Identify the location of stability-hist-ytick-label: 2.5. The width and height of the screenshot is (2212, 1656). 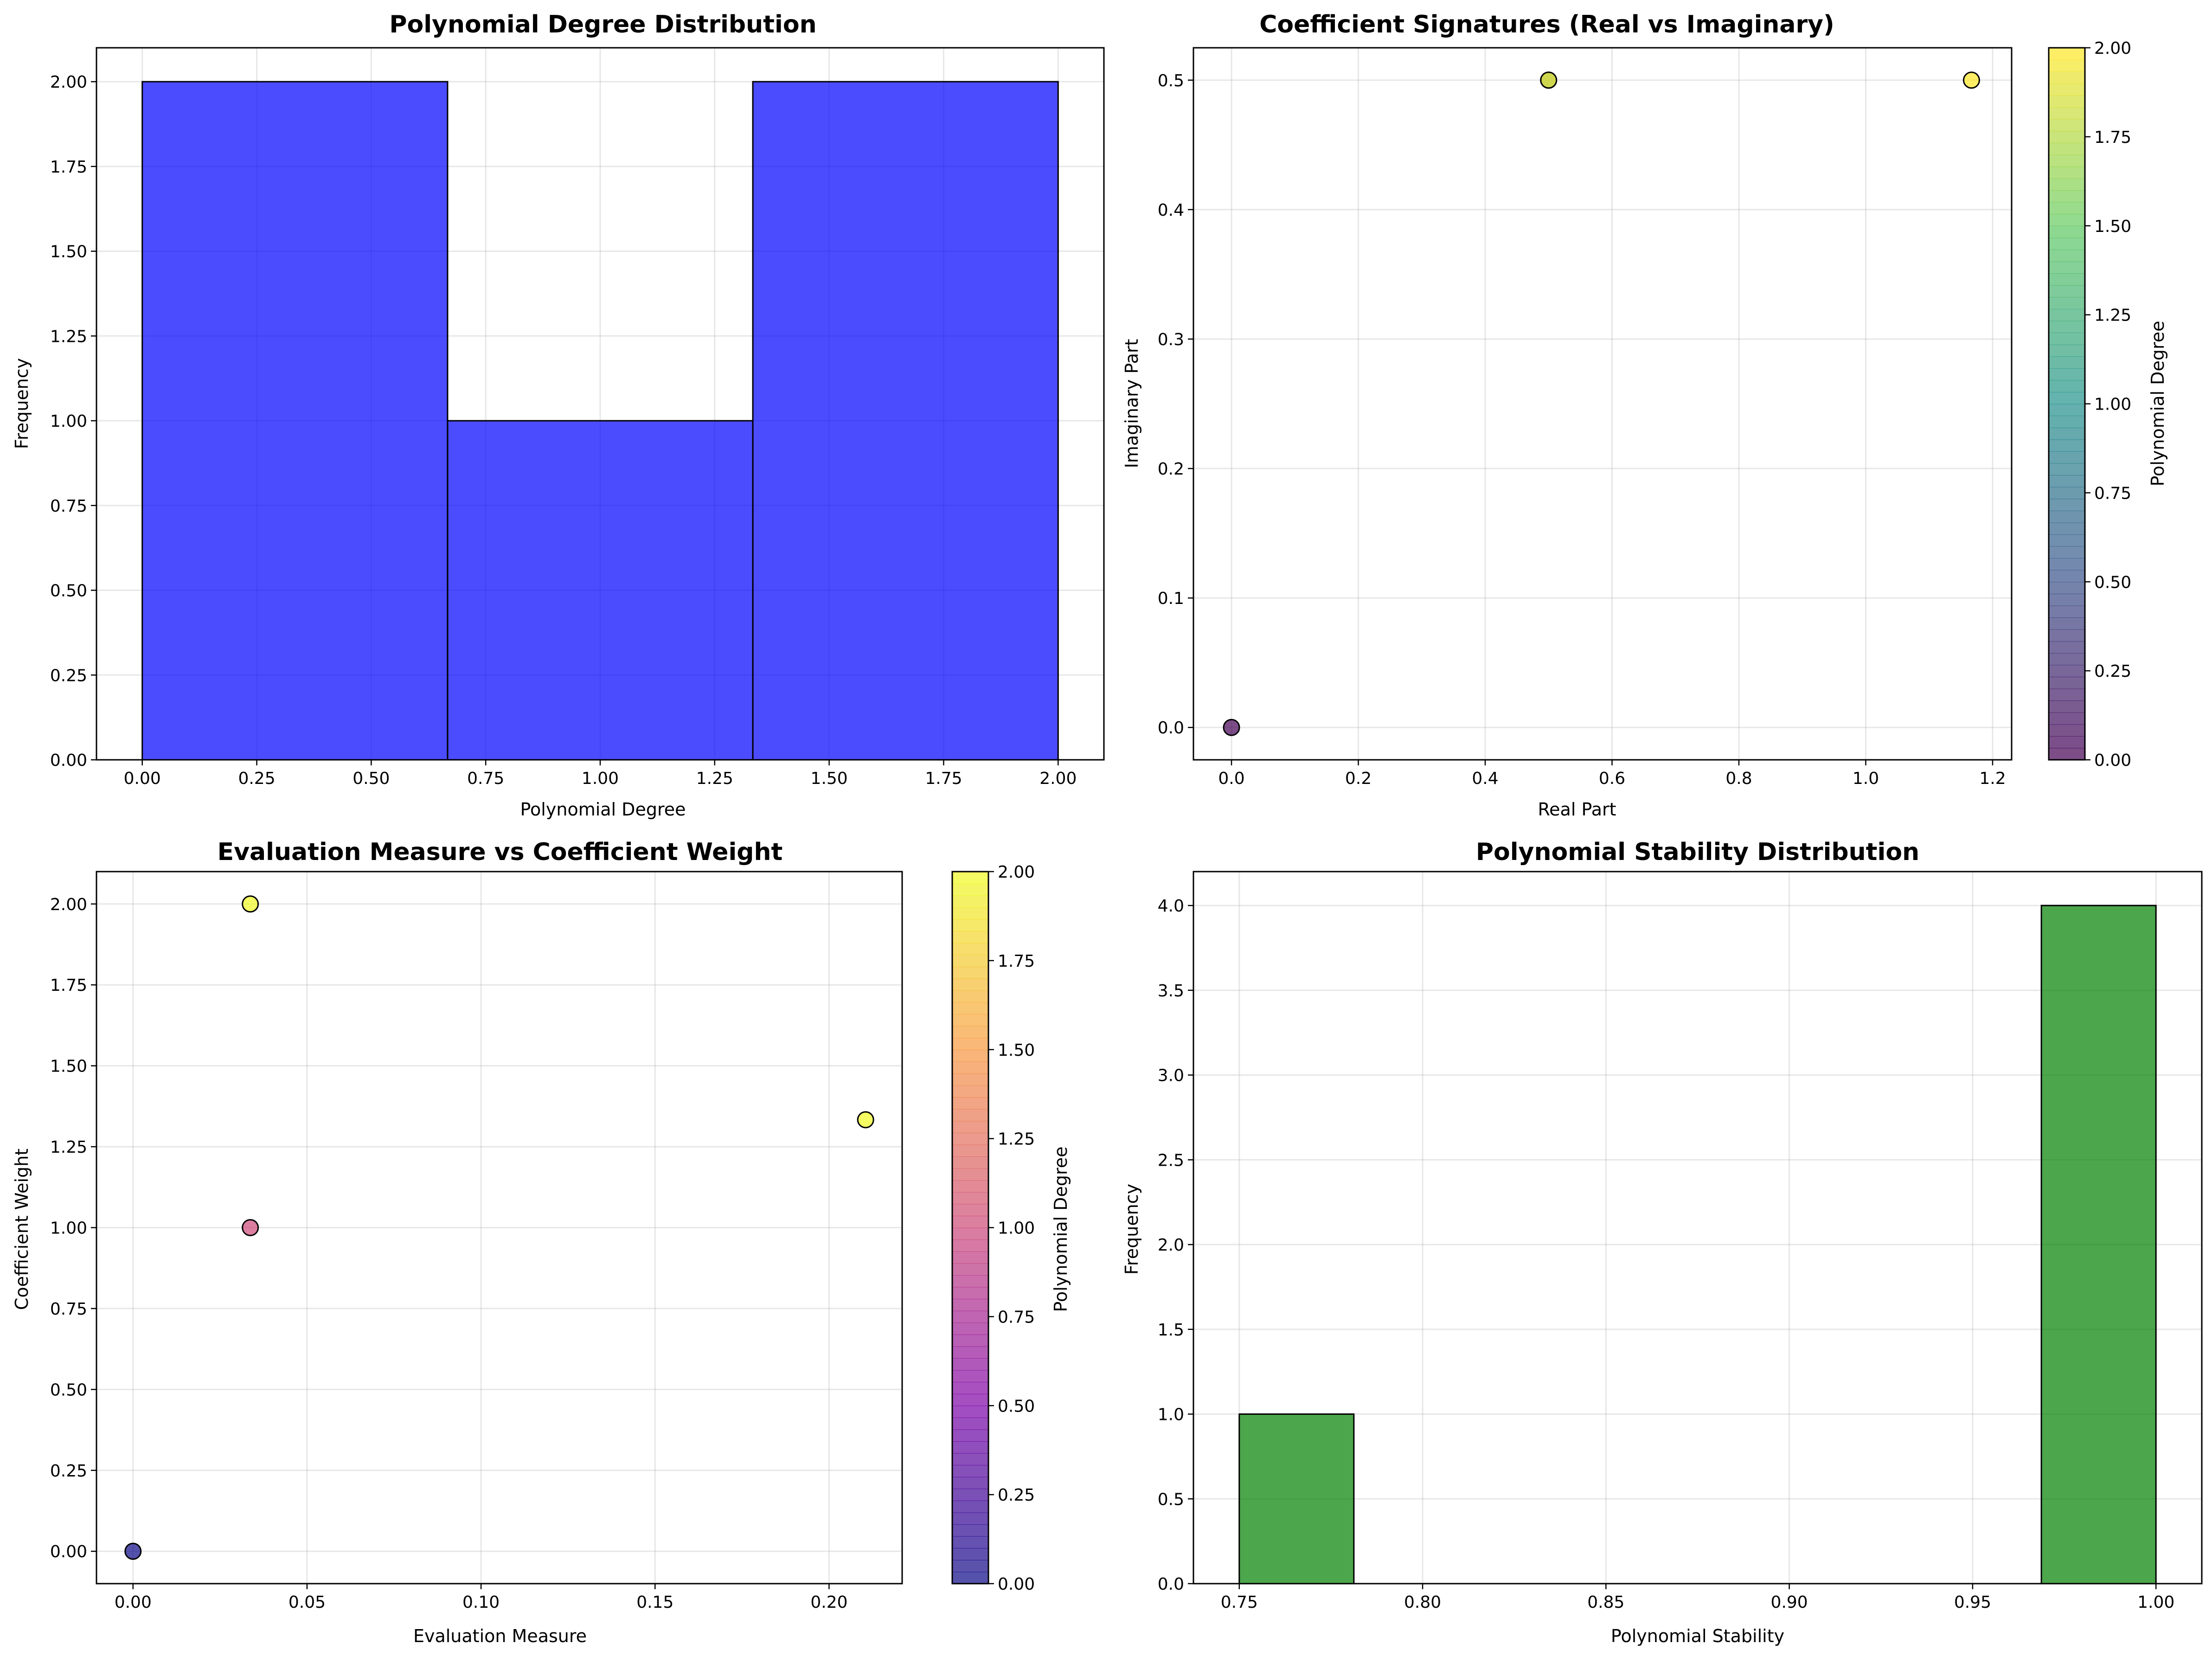
(1171, 1160).